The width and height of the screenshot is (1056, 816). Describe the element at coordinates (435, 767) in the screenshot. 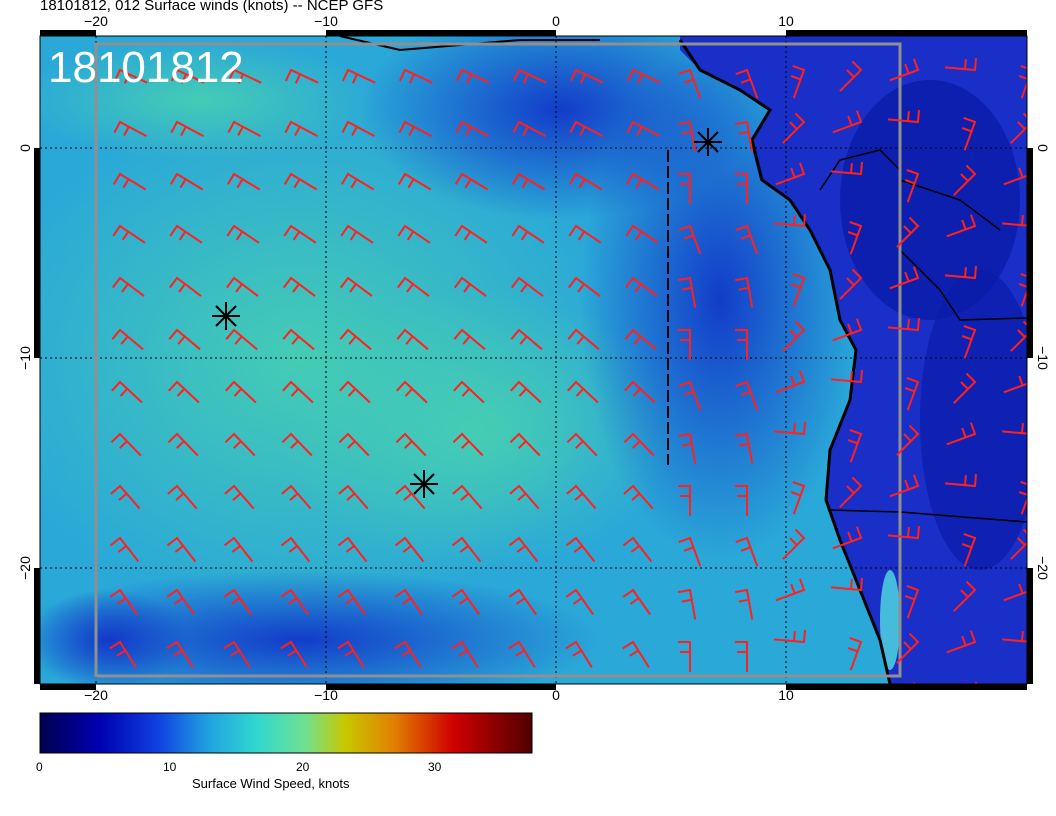

I see `colorbar-tick: 30` at that location.